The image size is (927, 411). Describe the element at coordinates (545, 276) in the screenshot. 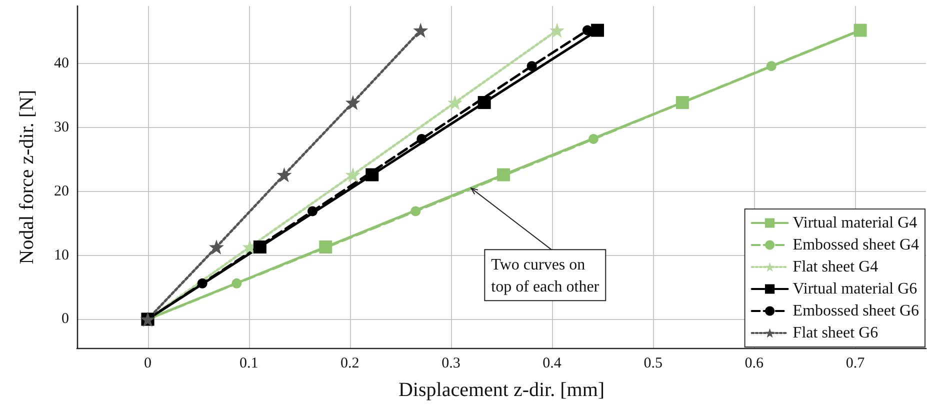

I see `annotation: Two curves on top of each other` at that location.